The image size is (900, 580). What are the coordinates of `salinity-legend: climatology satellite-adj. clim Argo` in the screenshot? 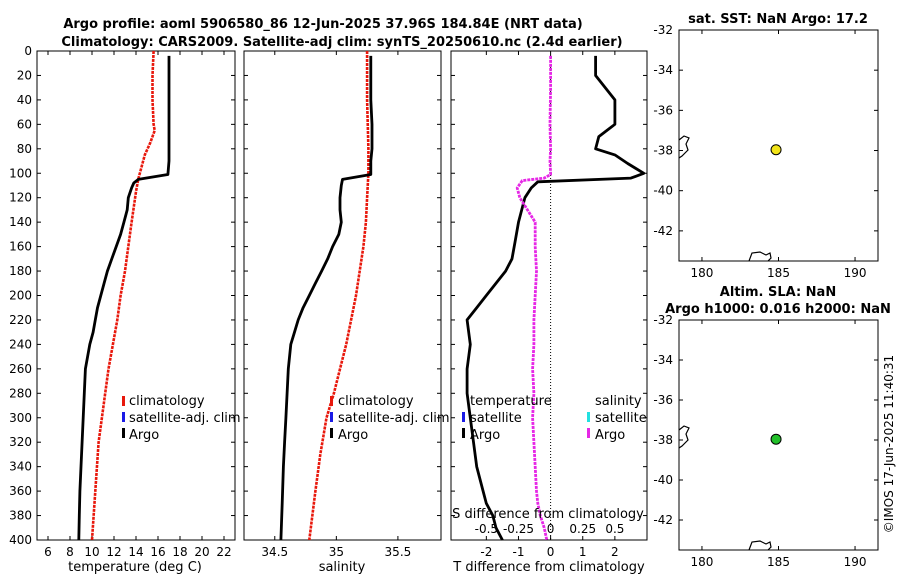 It's located at (390, 418).